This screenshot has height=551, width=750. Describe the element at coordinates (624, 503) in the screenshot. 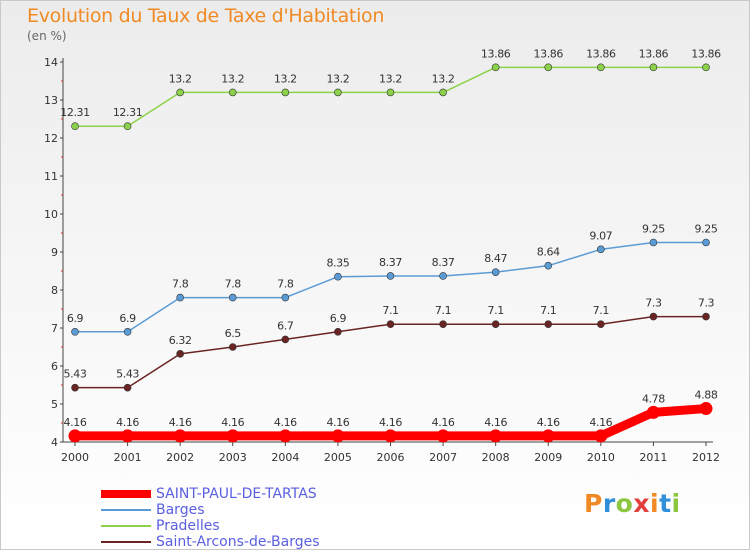

I see `logo-letter: o` at that location.